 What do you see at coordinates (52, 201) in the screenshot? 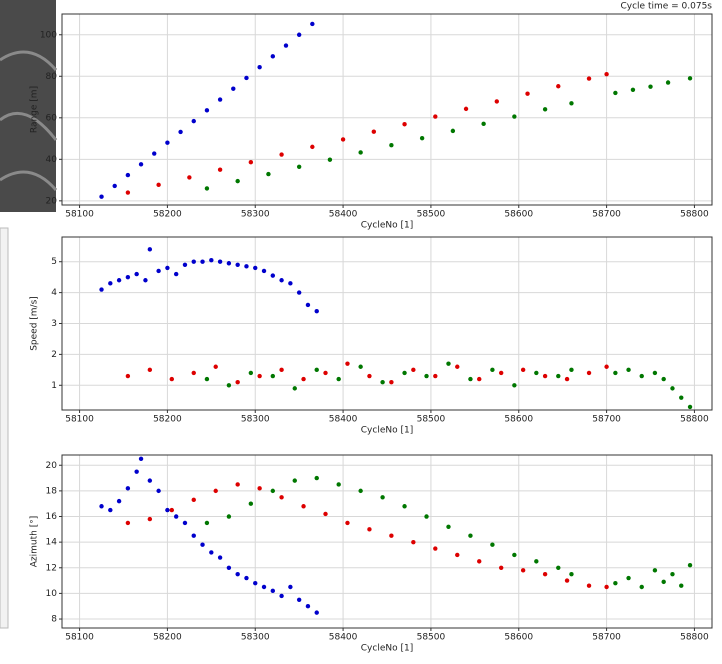
I see `y-tick-label: 20` at bounding box center [52, 201].